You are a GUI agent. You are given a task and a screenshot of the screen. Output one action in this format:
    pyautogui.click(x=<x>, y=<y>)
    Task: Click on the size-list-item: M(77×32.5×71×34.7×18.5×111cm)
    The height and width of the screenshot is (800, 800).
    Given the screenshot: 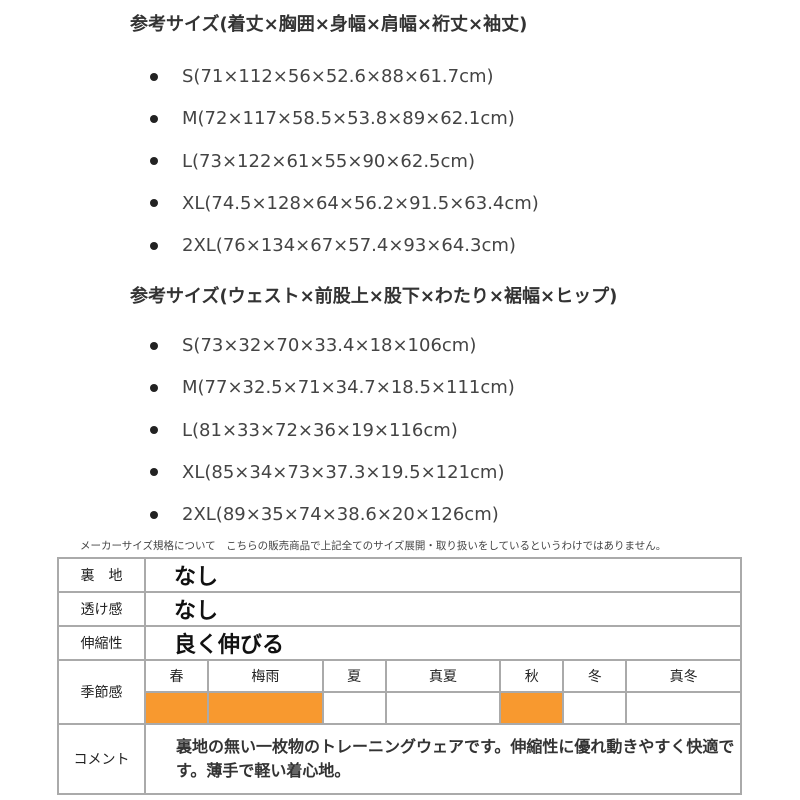 What is the action you would take?
    pyautogui.click(x=332, y=387)
    